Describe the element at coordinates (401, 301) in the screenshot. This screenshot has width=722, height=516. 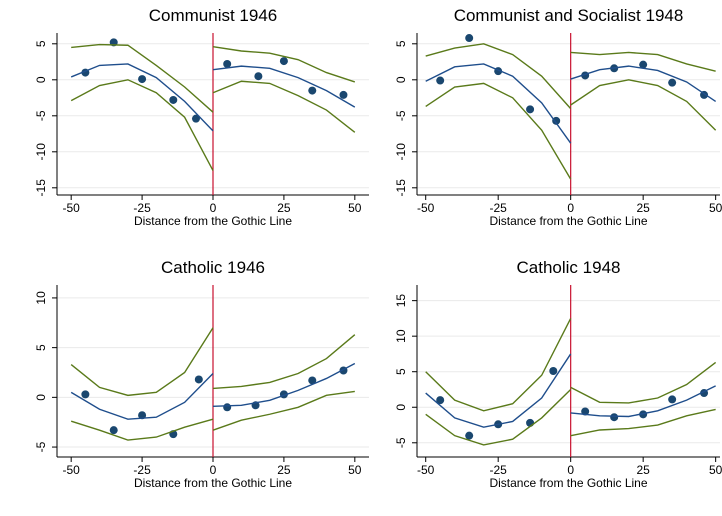
I see `y-tick-label: 15` at that location.